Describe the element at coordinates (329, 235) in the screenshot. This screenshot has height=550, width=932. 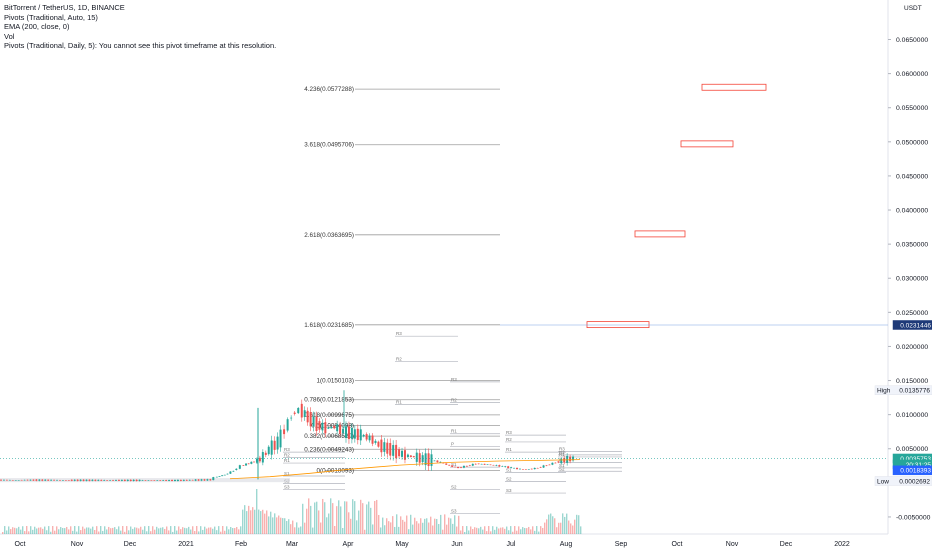
I see `fib-label-2: 2.618(0.0363695)` at that location.